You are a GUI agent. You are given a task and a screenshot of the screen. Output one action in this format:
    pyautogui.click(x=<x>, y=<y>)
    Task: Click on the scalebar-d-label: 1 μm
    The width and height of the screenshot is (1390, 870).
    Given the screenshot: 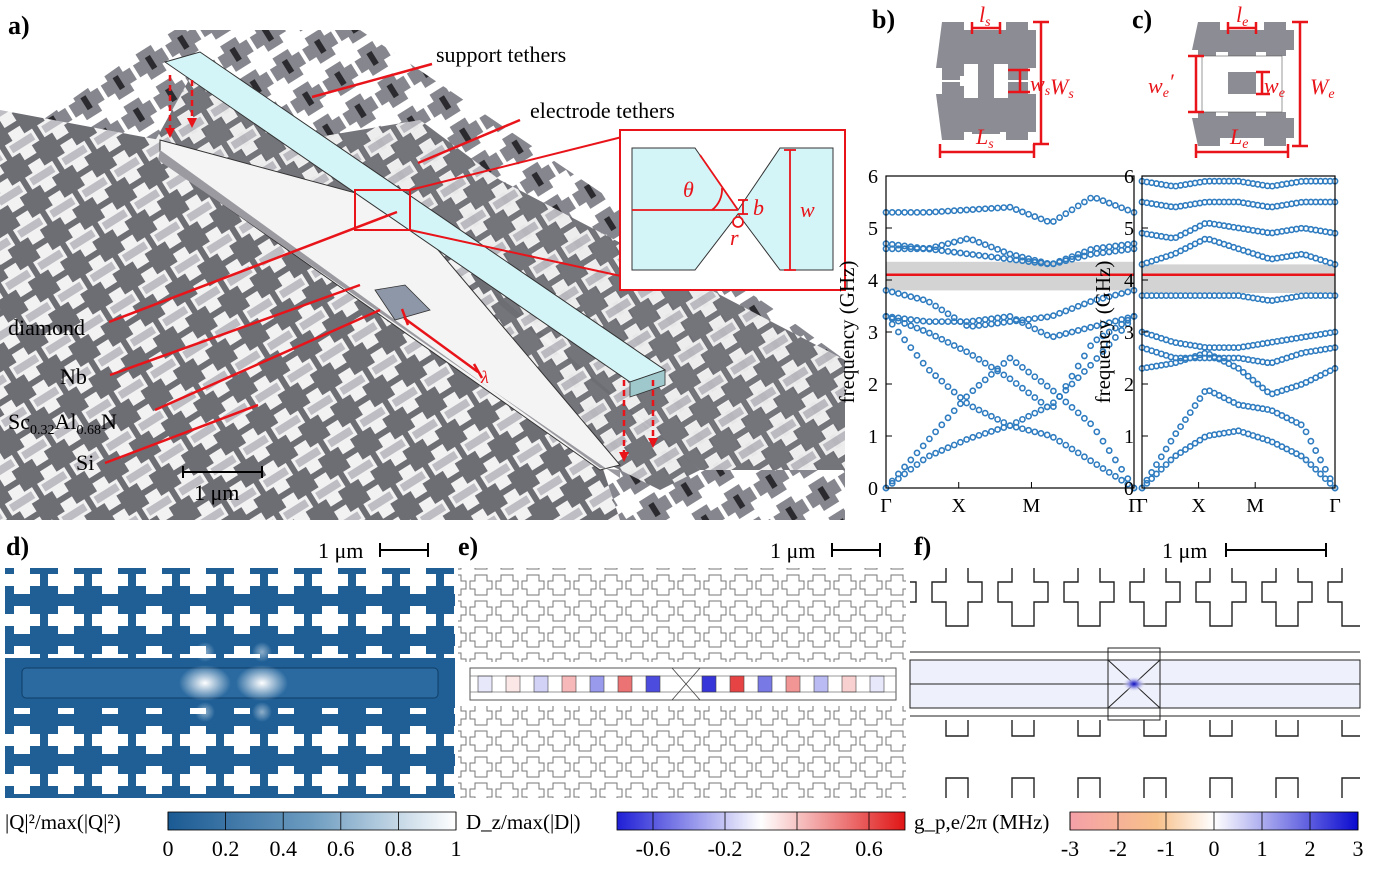 What is the action you would take?
    pyautogui.click(x=340, y=550)
    